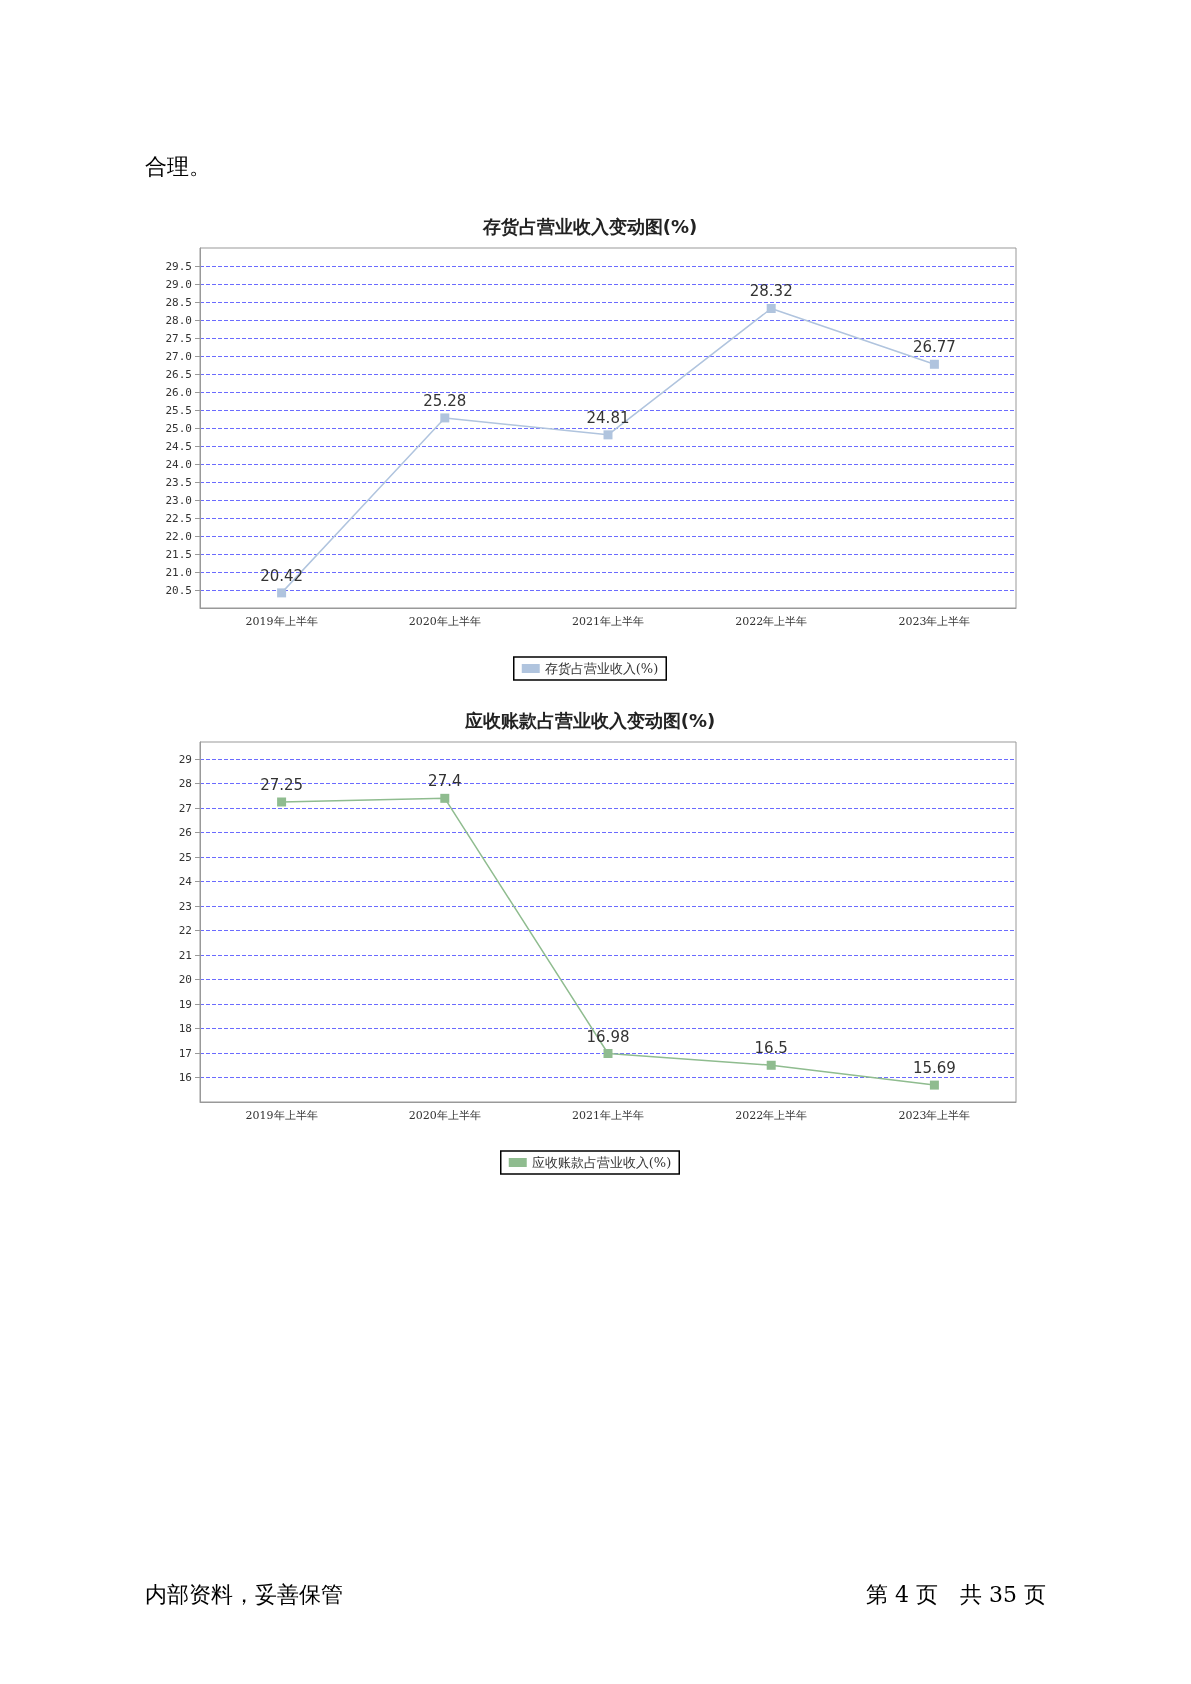 The image size is (1191, 1684). Describe the element at coordinates (178, 167) in the screenshot. I see `text: 合理。` at that location.